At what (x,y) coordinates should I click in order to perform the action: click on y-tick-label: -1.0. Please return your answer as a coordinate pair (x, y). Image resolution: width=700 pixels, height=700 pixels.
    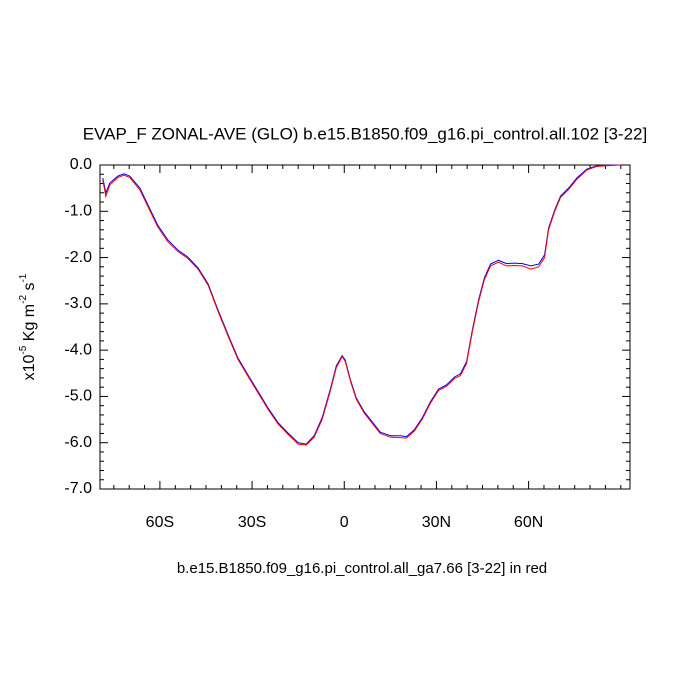
    Looking at the image, I should click on (78, 211).